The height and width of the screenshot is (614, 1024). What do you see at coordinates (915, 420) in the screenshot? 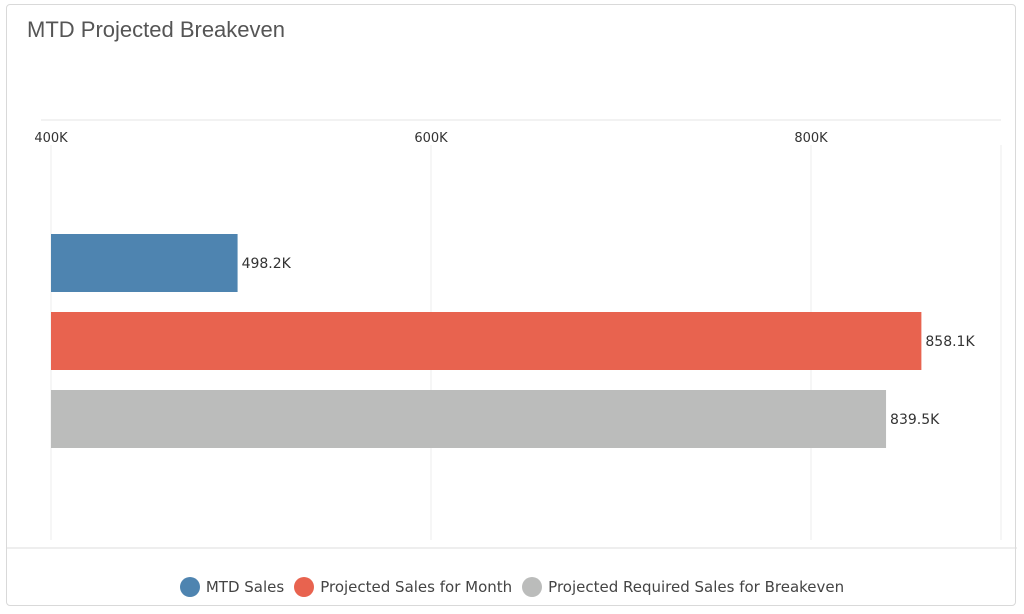
I see `data-label: 839.5K` at bounding box center [915, 420].